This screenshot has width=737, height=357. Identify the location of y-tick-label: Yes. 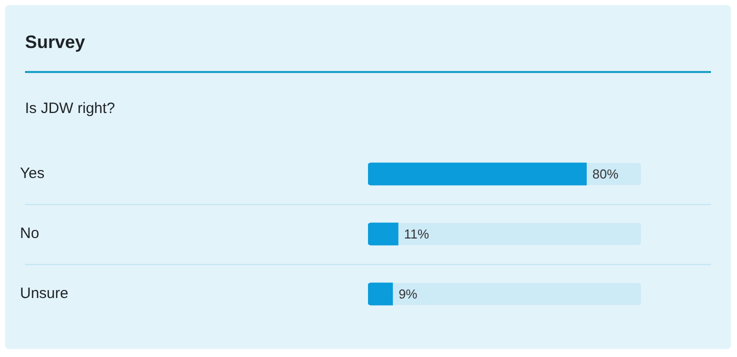
(32, 173).